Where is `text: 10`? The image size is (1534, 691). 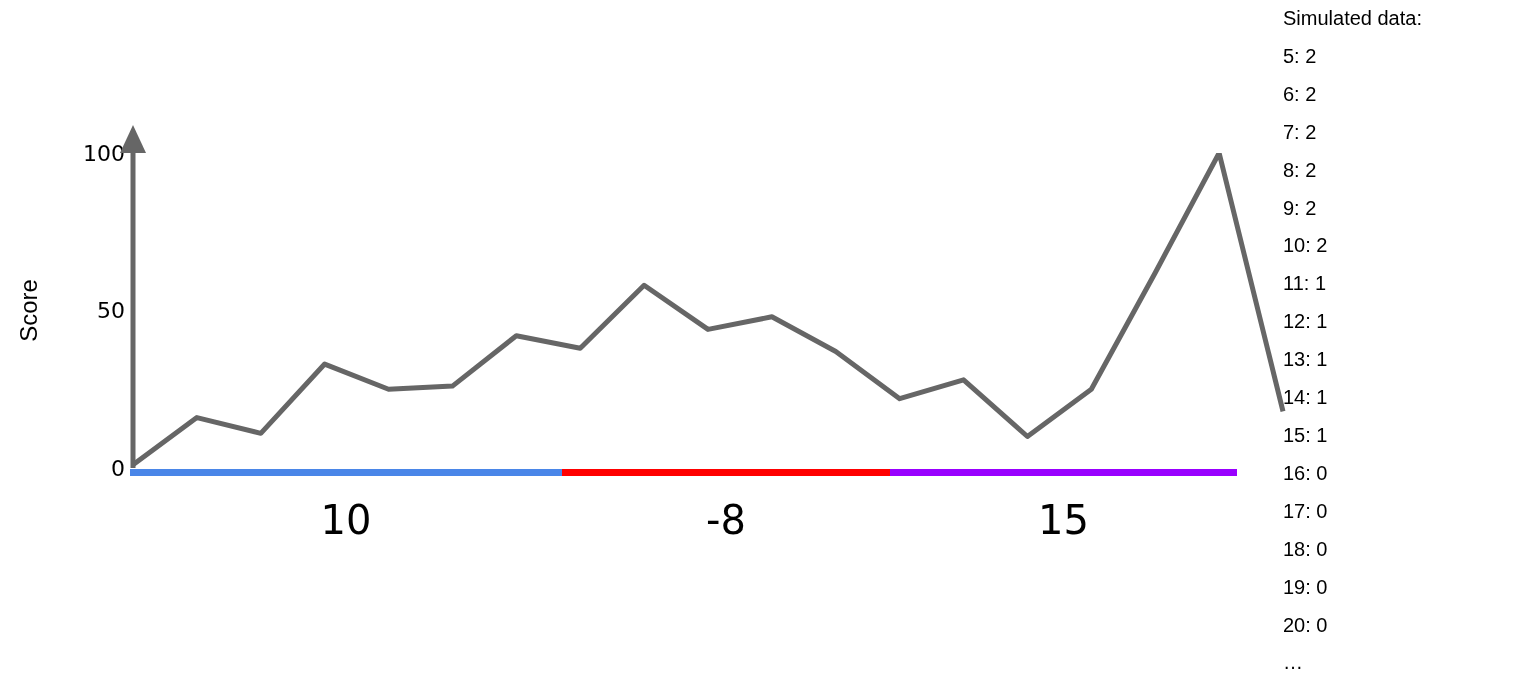
text: 10 is located at coordinates (346, 520).